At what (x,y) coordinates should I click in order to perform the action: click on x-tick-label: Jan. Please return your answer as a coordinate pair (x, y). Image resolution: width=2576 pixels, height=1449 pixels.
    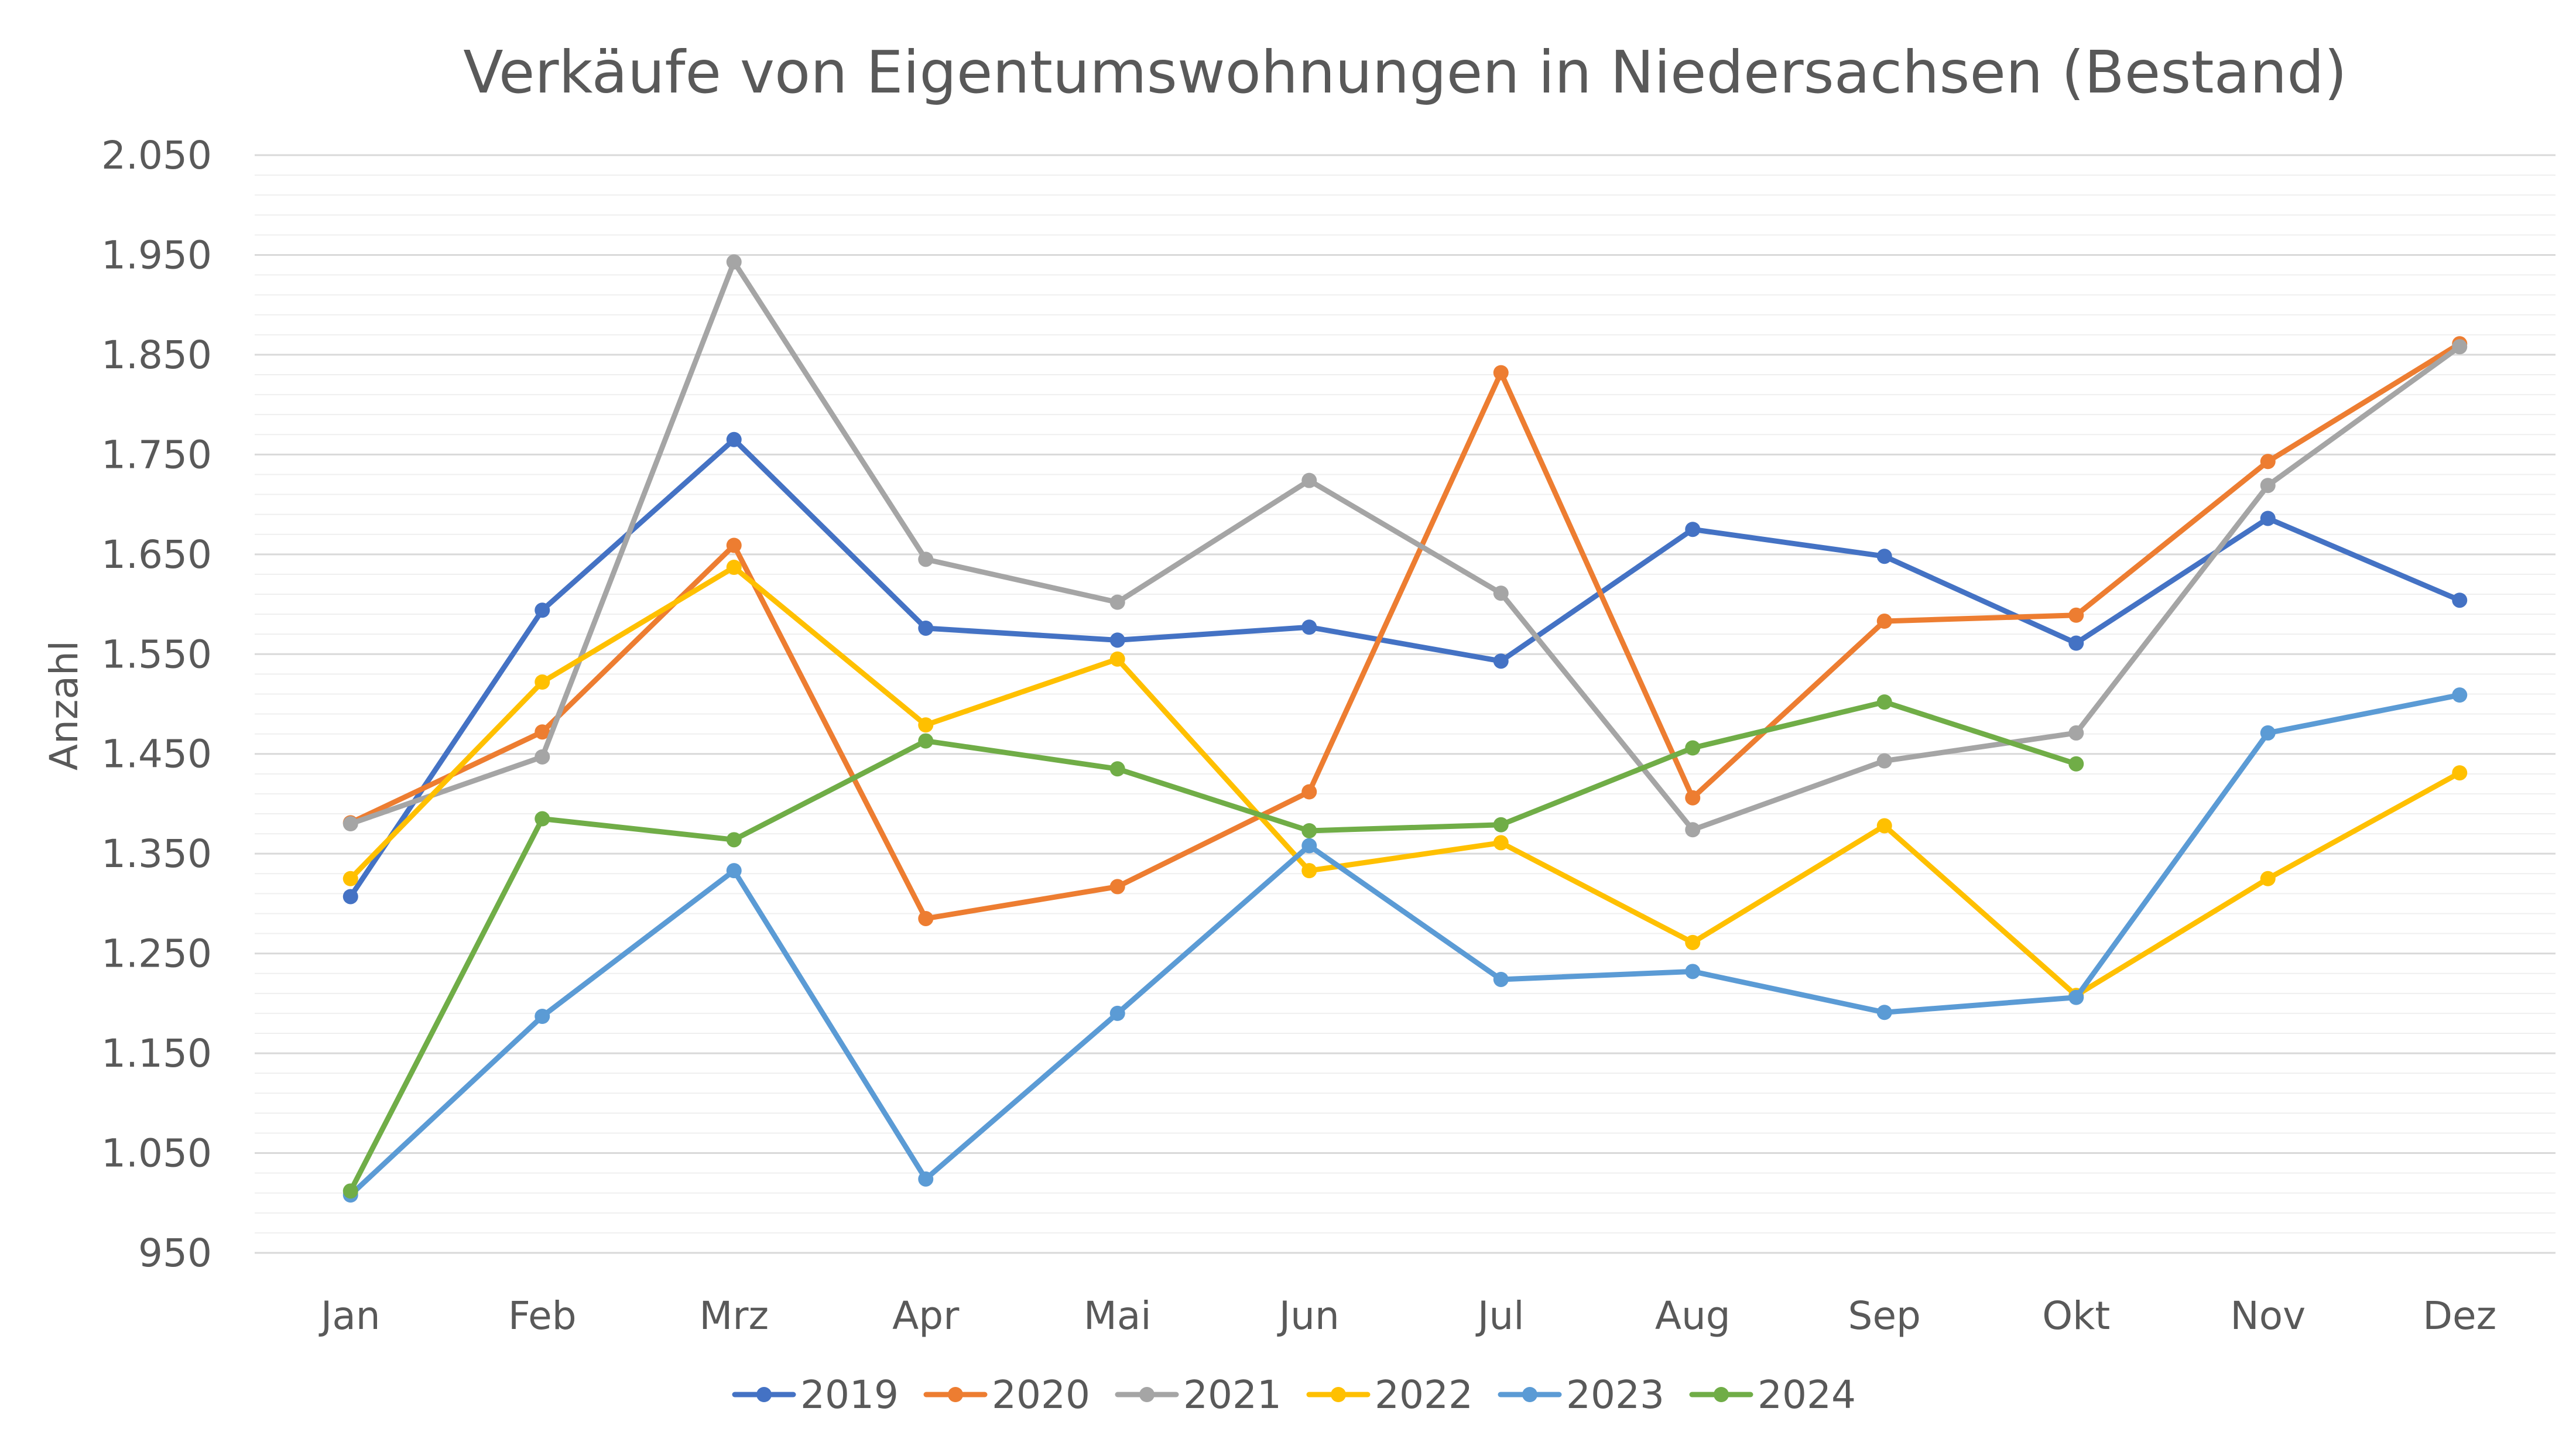
    Looking at the image, I should click on (349, 1315).